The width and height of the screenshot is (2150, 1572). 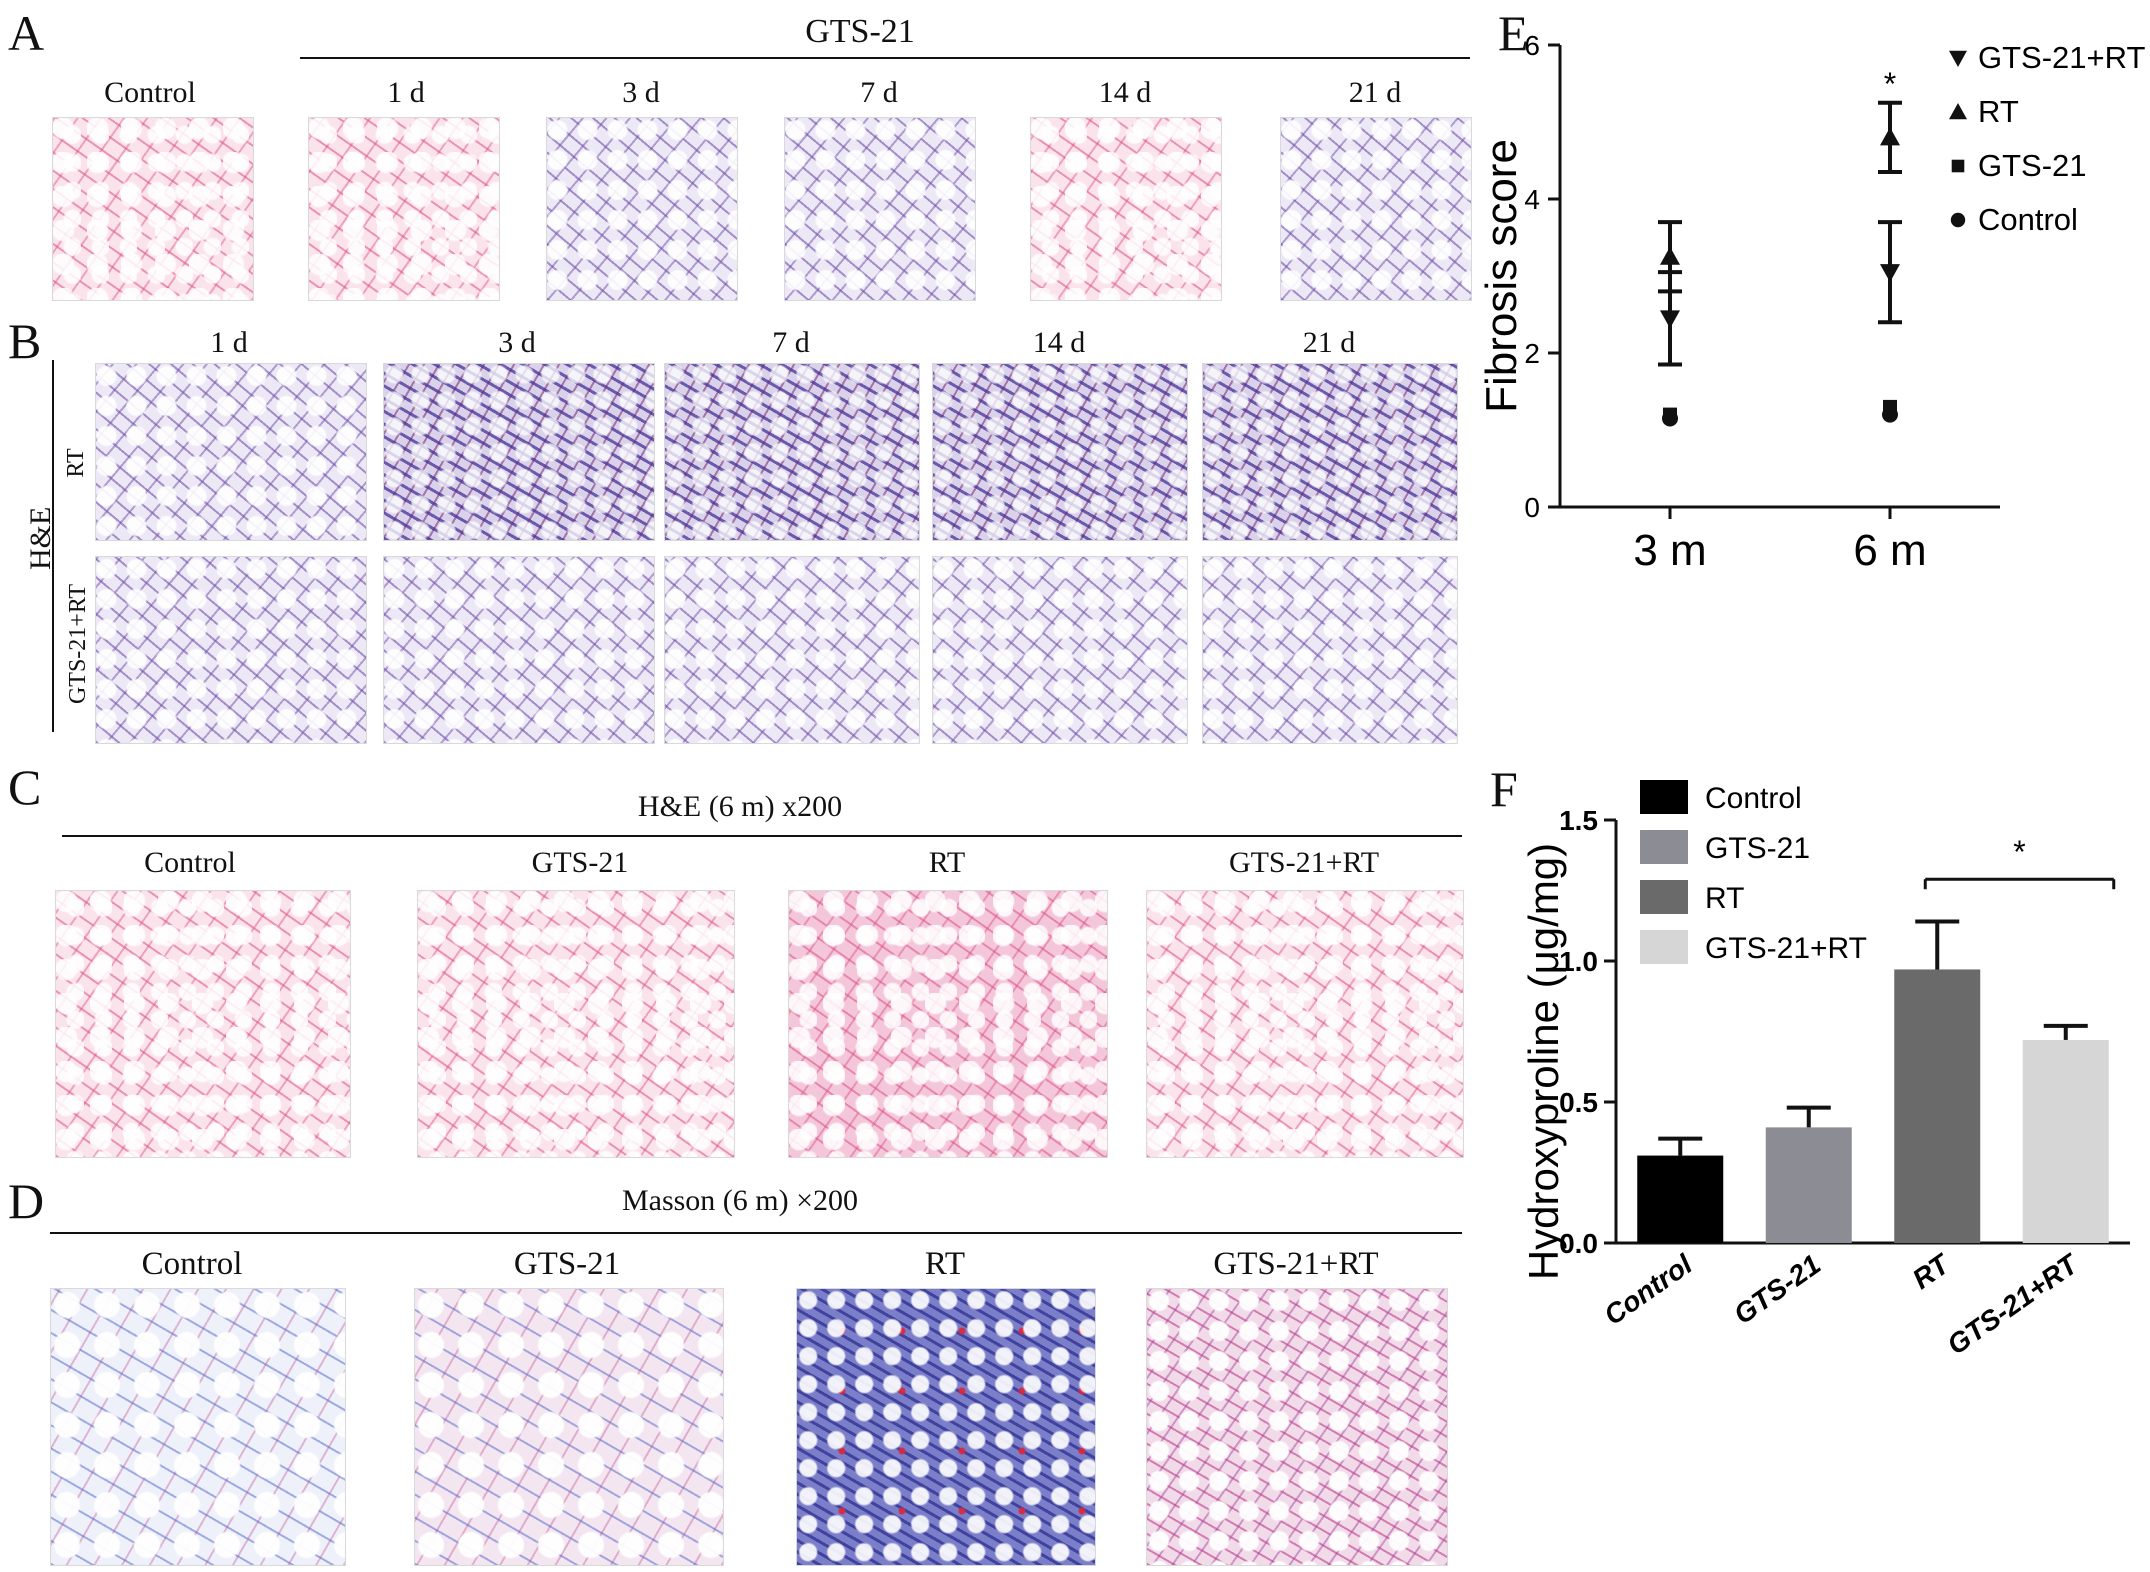 I want to click on panel-b-stain-label: H&E, so click(x=45, y=530).